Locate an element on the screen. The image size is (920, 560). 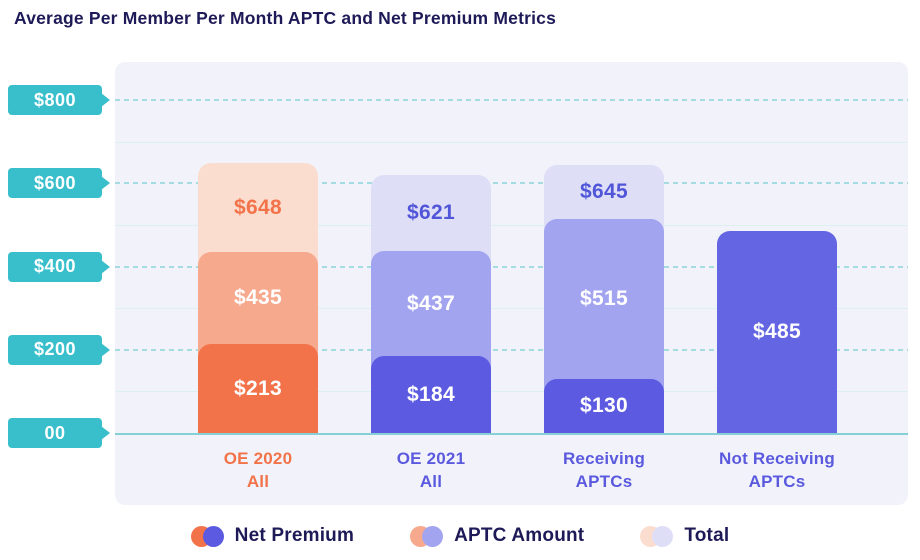
y-axis-badge: $400 is located at coordinates (59, 266).